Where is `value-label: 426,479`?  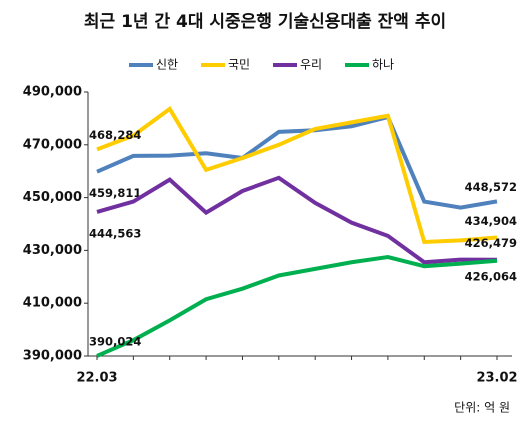
value-label: 426,479 is located at coordinates (491, 243).